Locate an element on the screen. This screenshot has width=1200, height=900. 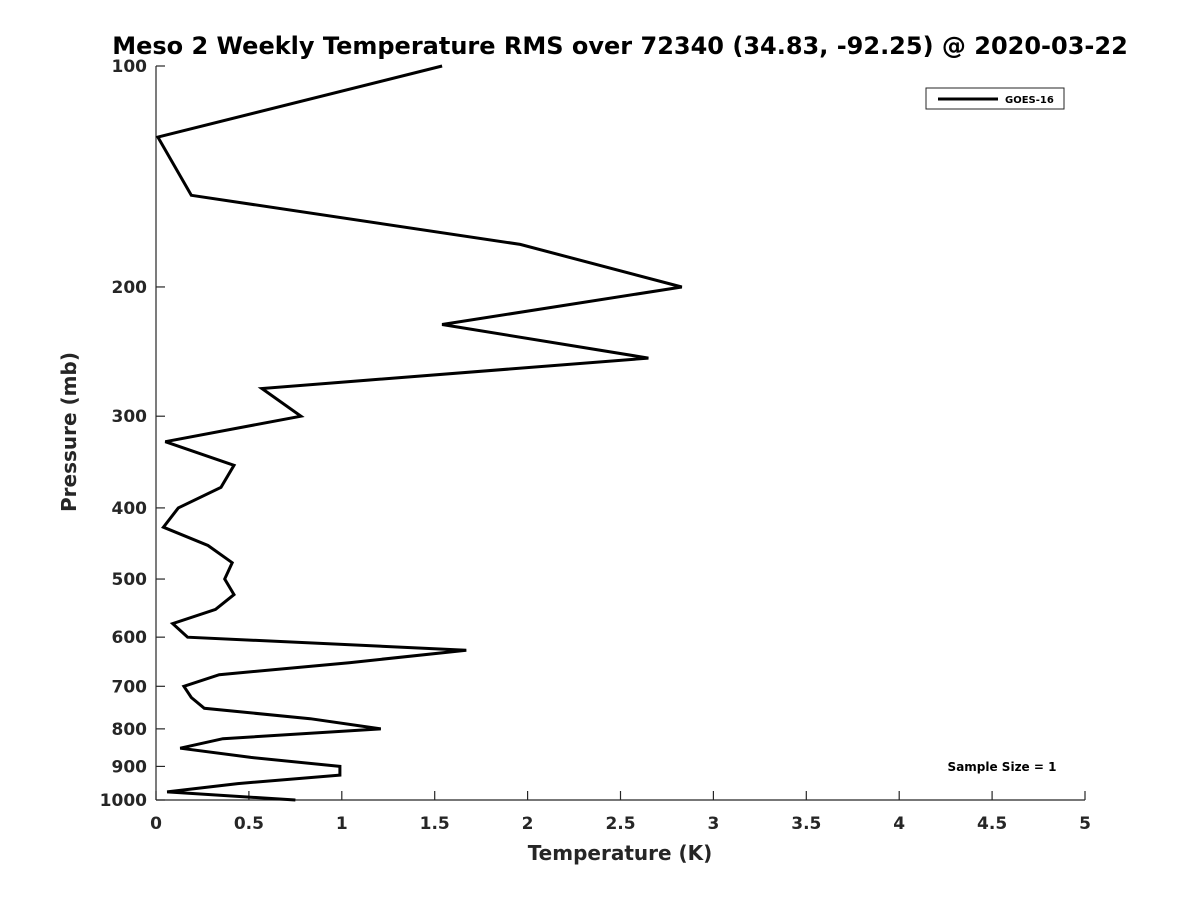
y-tick-label: 1000 is located at coordinates (123, 801).